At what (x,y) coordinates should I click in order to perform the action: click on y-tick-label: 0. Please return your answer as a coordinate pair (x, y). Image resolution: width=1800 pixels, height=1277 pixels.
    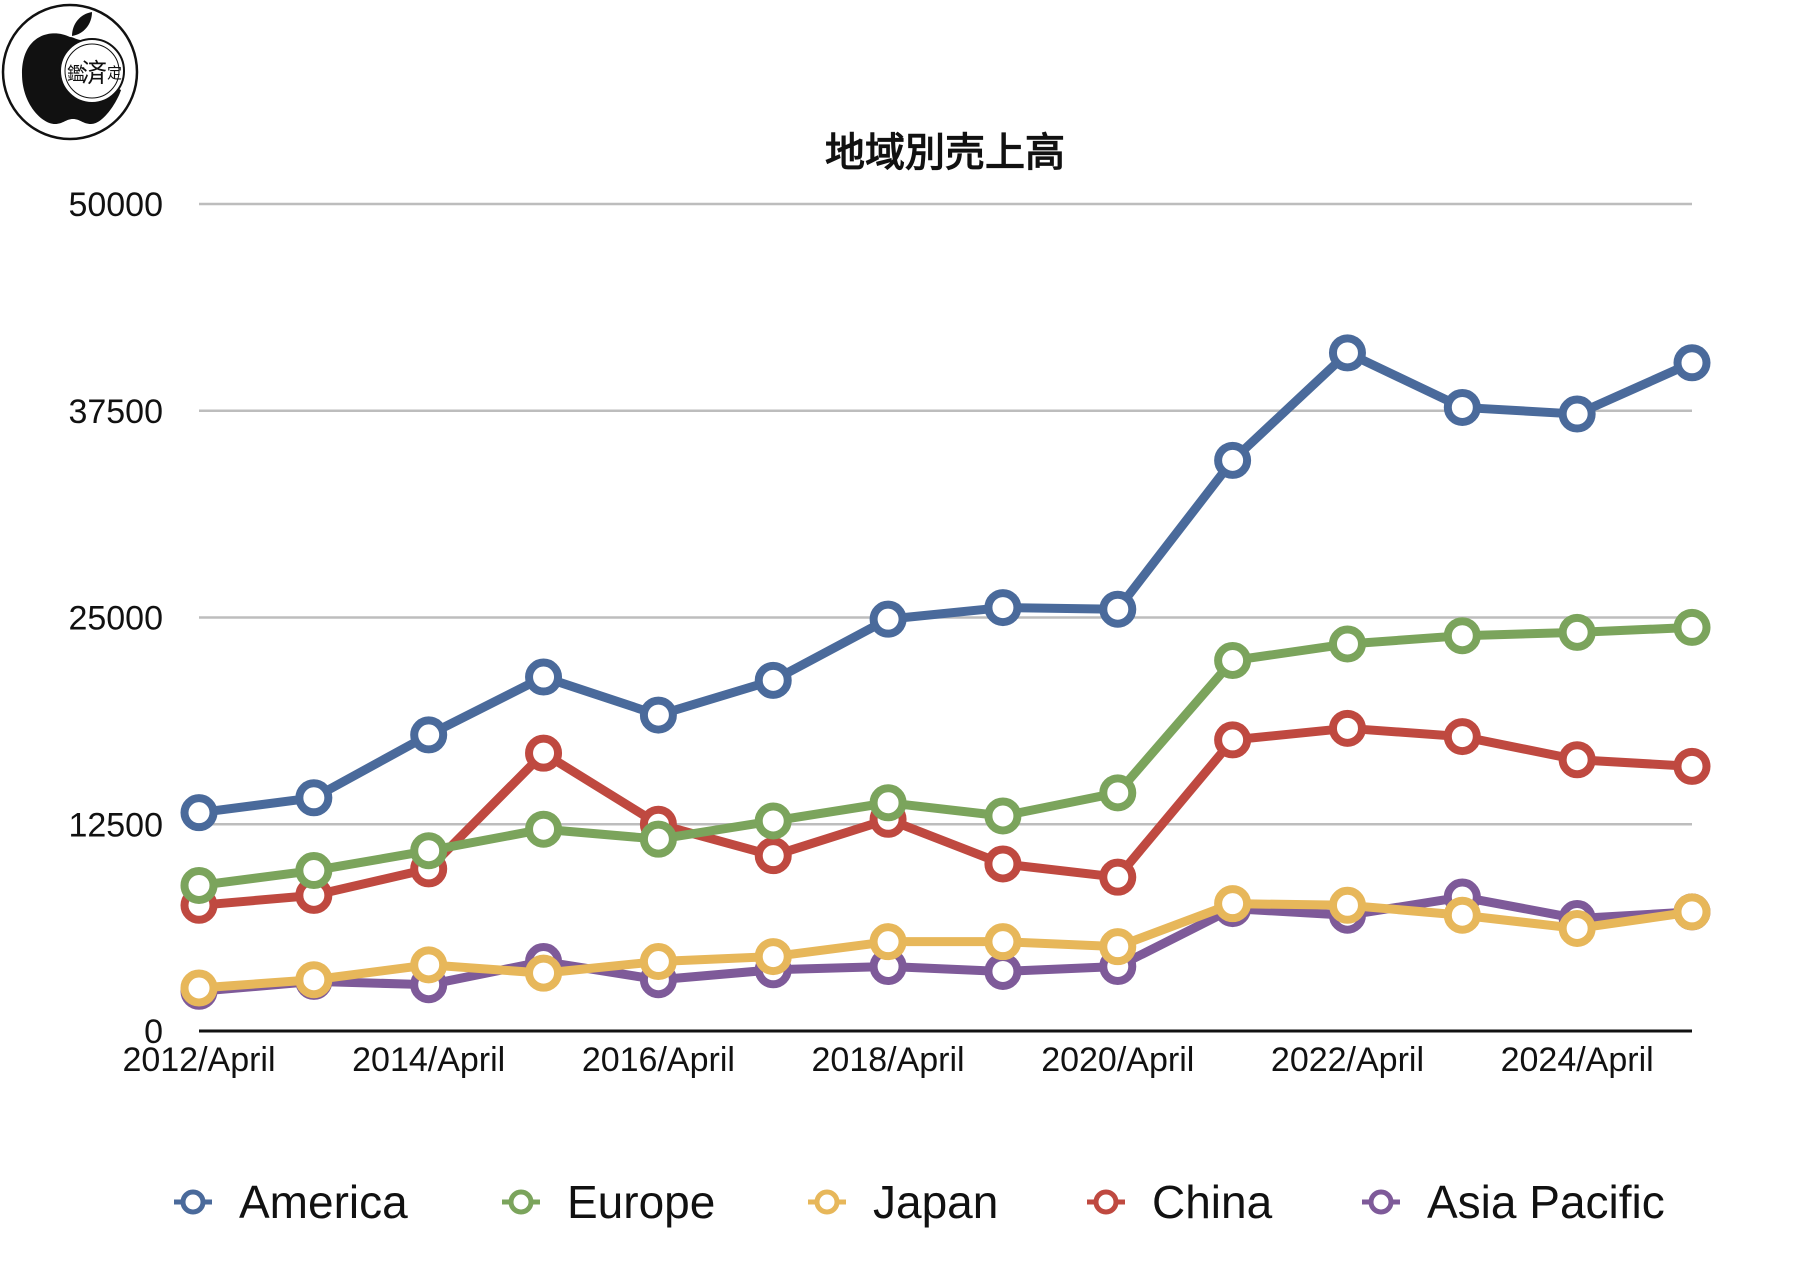
    Looking at the image, I should click on (153, 1032).